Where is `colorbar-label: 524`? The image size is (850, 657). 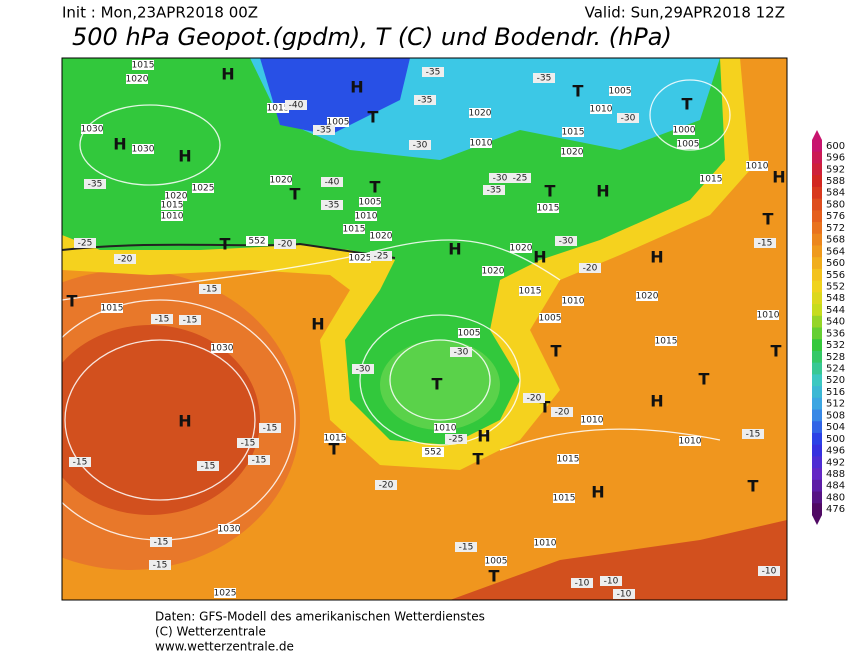
colorbar-label: 524 is located at coordinates (835, 369).